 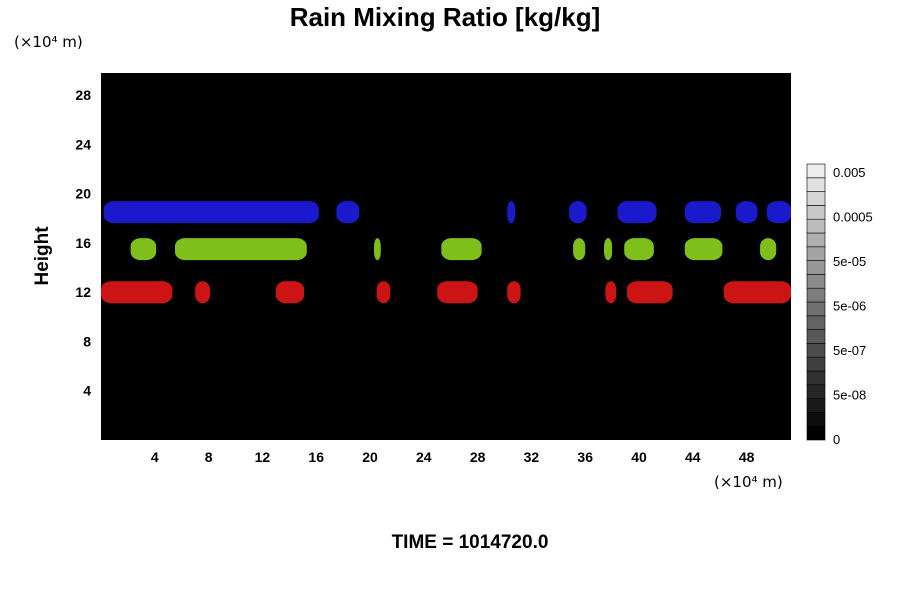 I want to click on y-tick-labels: 4 8 12 16 20 24 28, so click(x=83, y=243).